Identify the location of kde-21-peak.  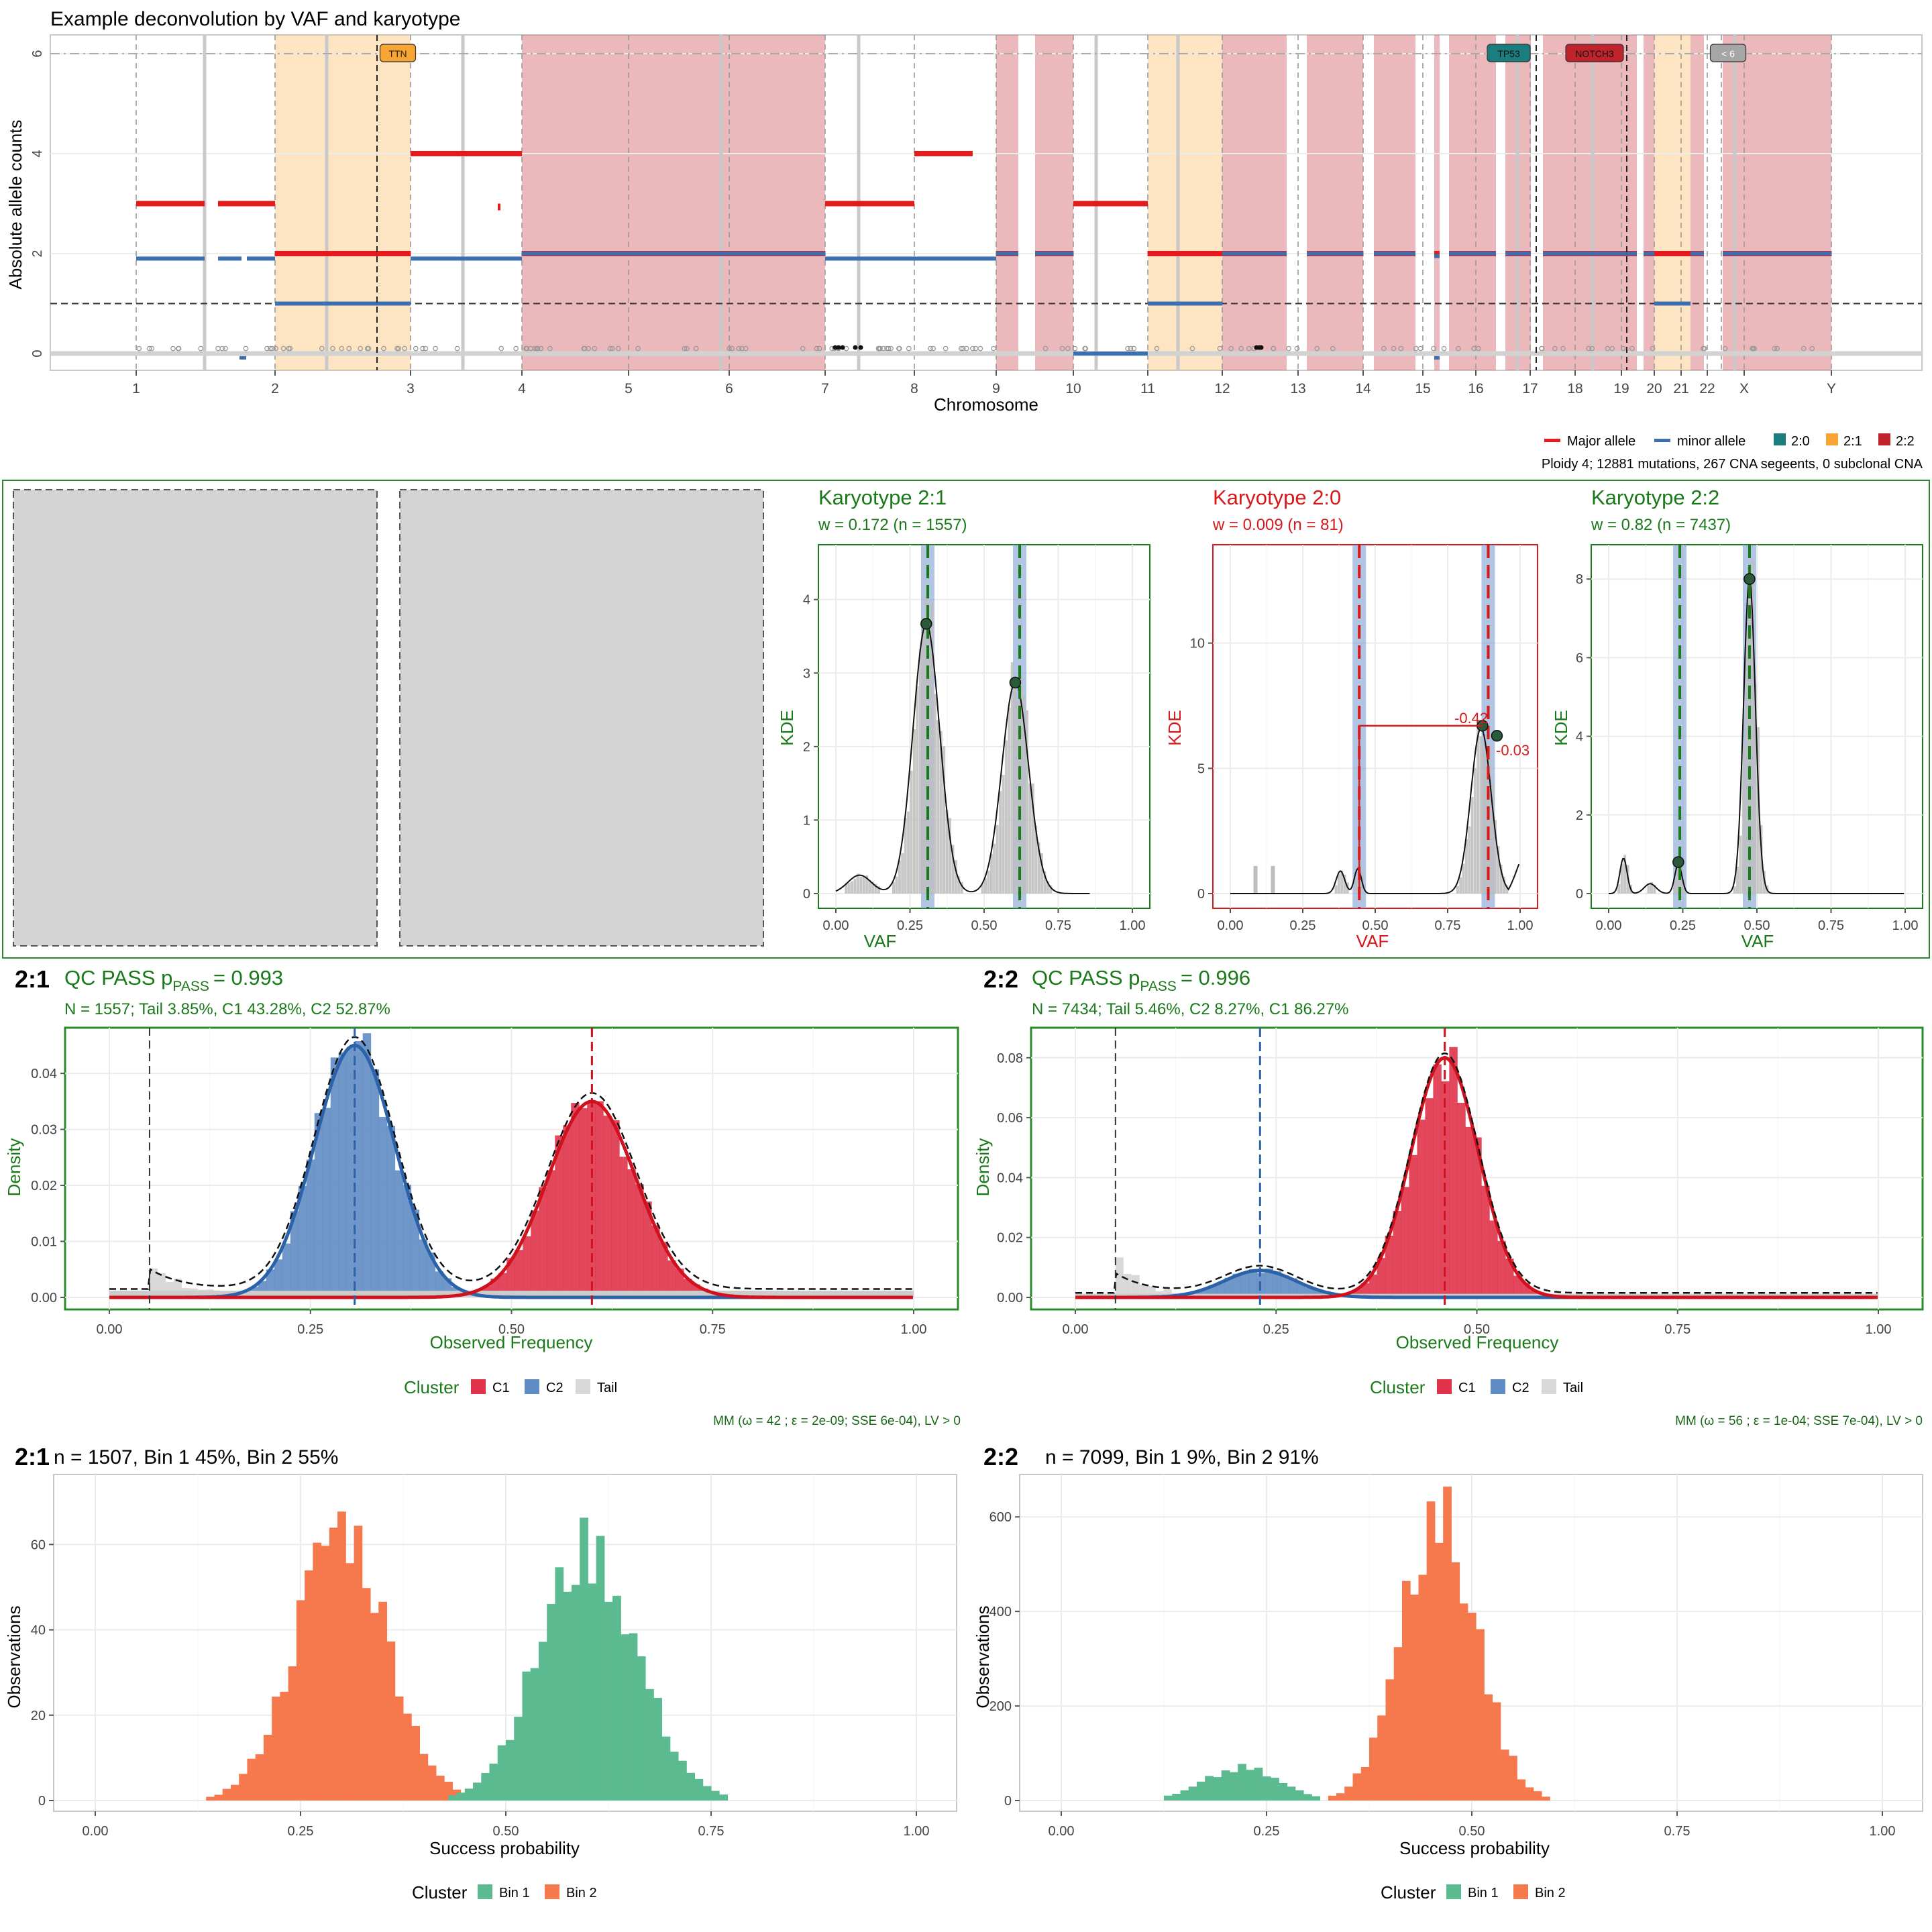
(926, 624).